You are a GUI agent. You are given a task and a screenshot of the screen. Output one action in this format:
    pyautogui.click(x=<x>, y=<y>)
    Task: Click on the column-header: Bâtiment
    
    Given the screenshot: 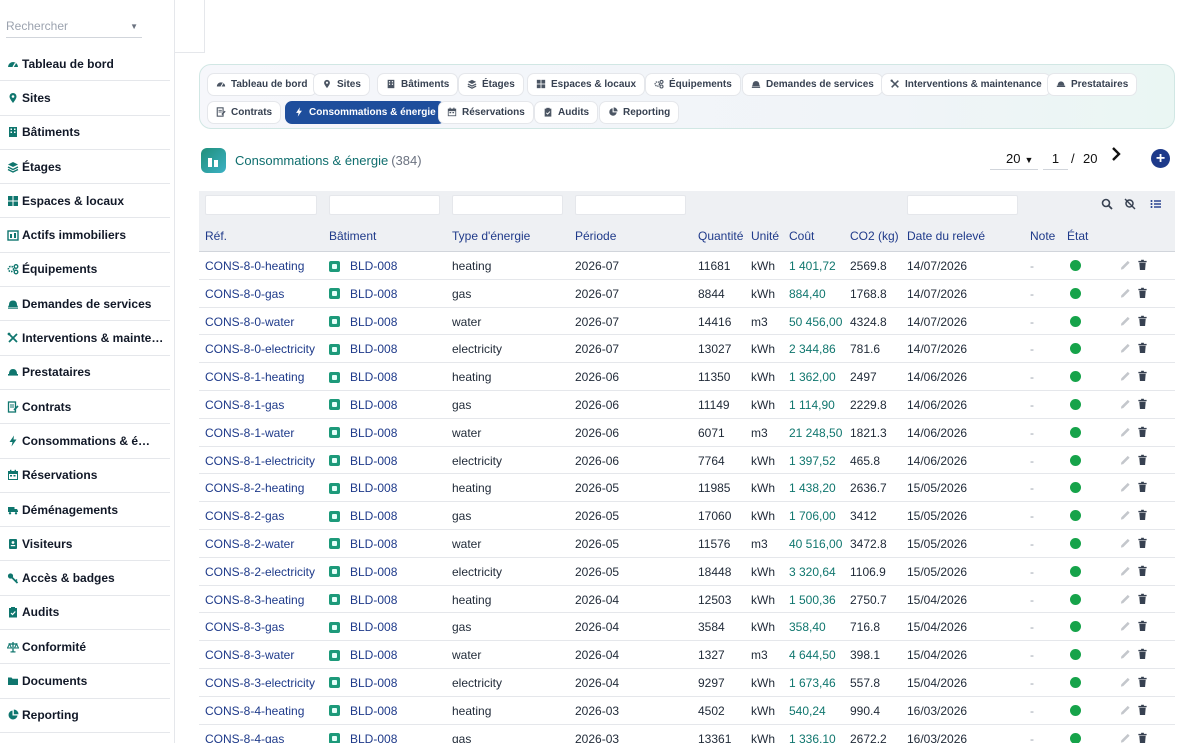 What is the action you would take?
    pyautogui.click(x=353, y=236)
    